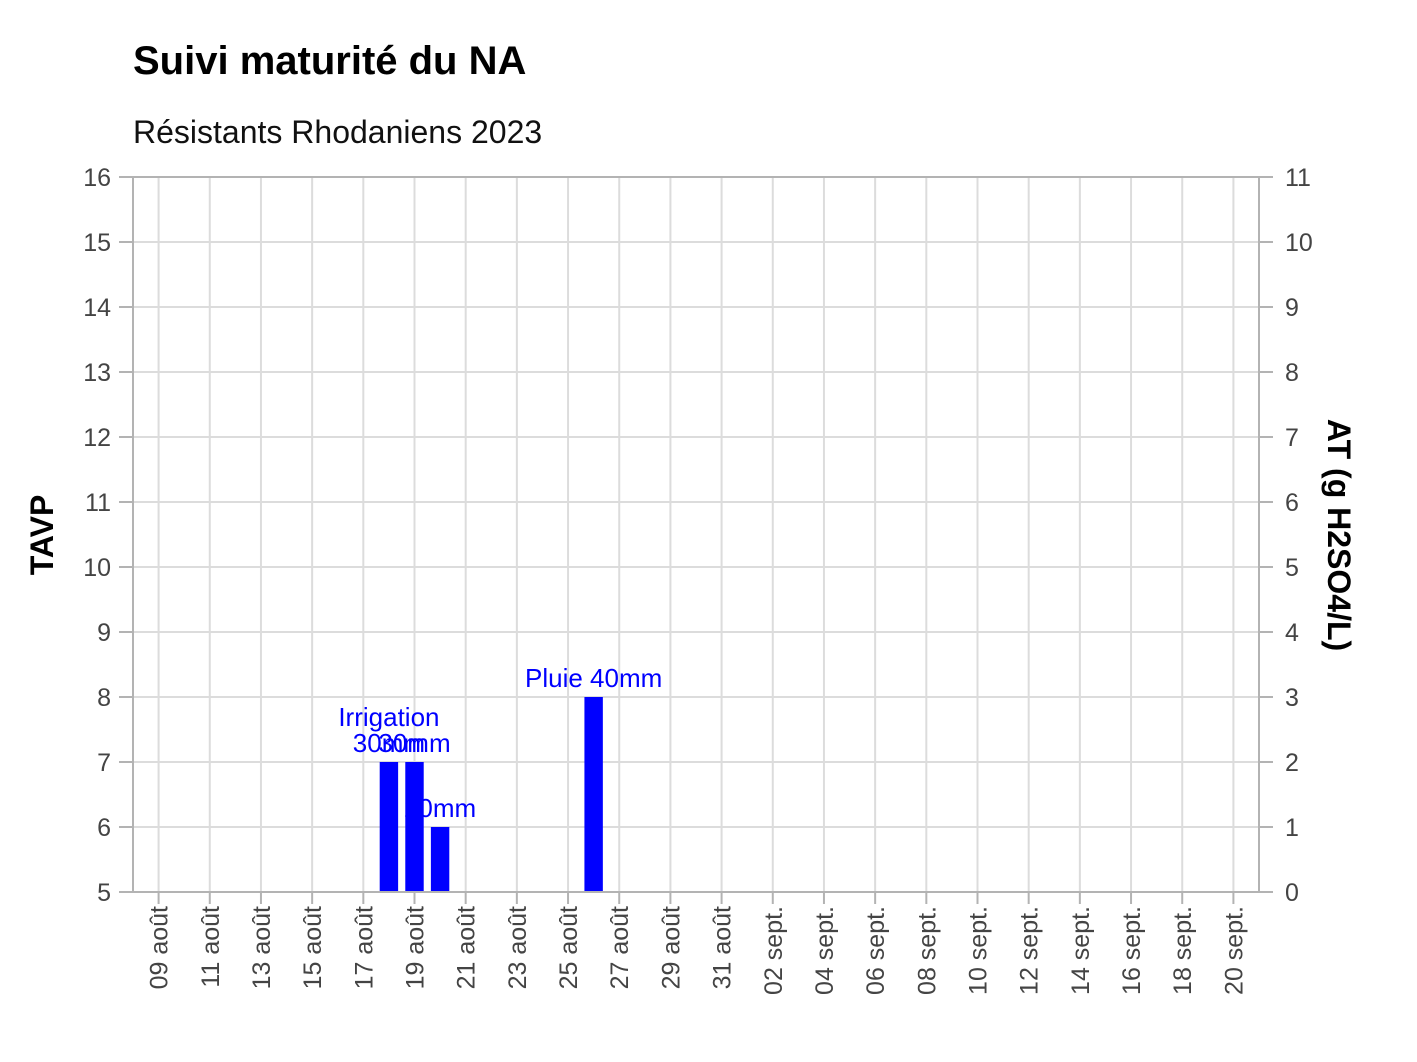 Image resolution: width=1417 pixels, height=1062 pixels. Describe the element at coordinates (723, 947) in the screenshot. I see `x-tick-label: 31 août` at that location.